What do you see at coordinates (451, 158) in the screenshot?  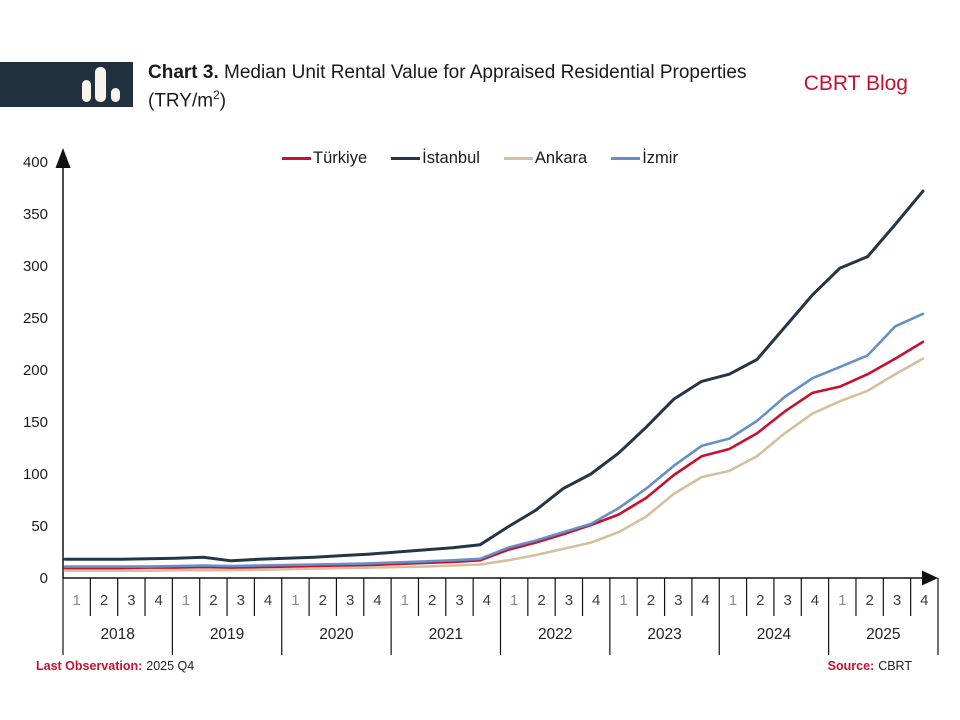 I see `legend-label: İstanbul` at bounding box center [451, 158].